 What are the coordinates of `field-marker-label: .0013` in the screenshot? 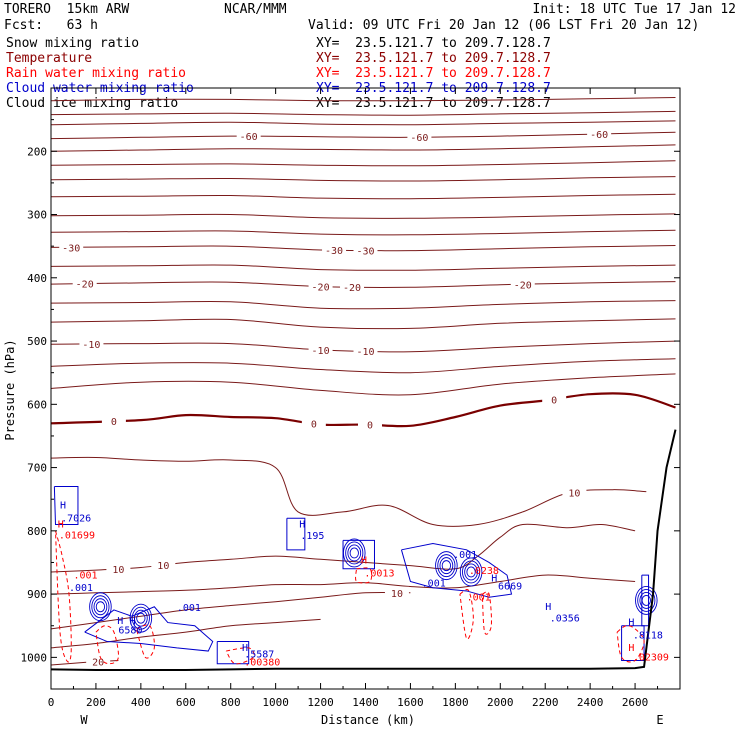 It's located at (379, 573).